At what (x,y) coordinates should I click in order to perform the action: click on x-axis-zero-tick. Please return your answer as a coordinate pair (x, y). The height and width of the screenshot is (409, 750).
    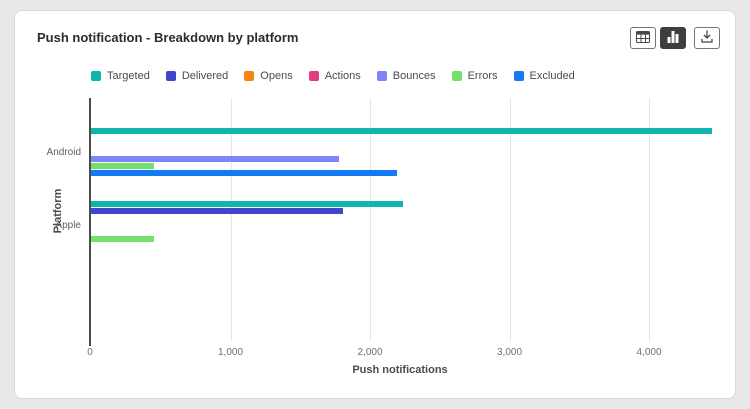
    Looking at the image, I should click on (90, 343).